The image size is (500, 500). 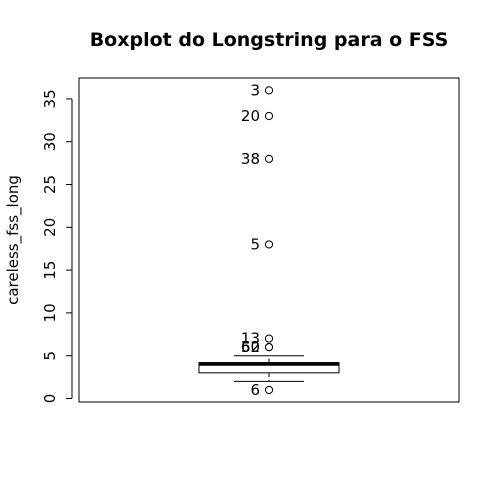 What do you see at coordinates (269, 40) in the screenshot?
I see `chart-title: Boxplot do Longstring para o FSS` at bounding box center [269, 40].